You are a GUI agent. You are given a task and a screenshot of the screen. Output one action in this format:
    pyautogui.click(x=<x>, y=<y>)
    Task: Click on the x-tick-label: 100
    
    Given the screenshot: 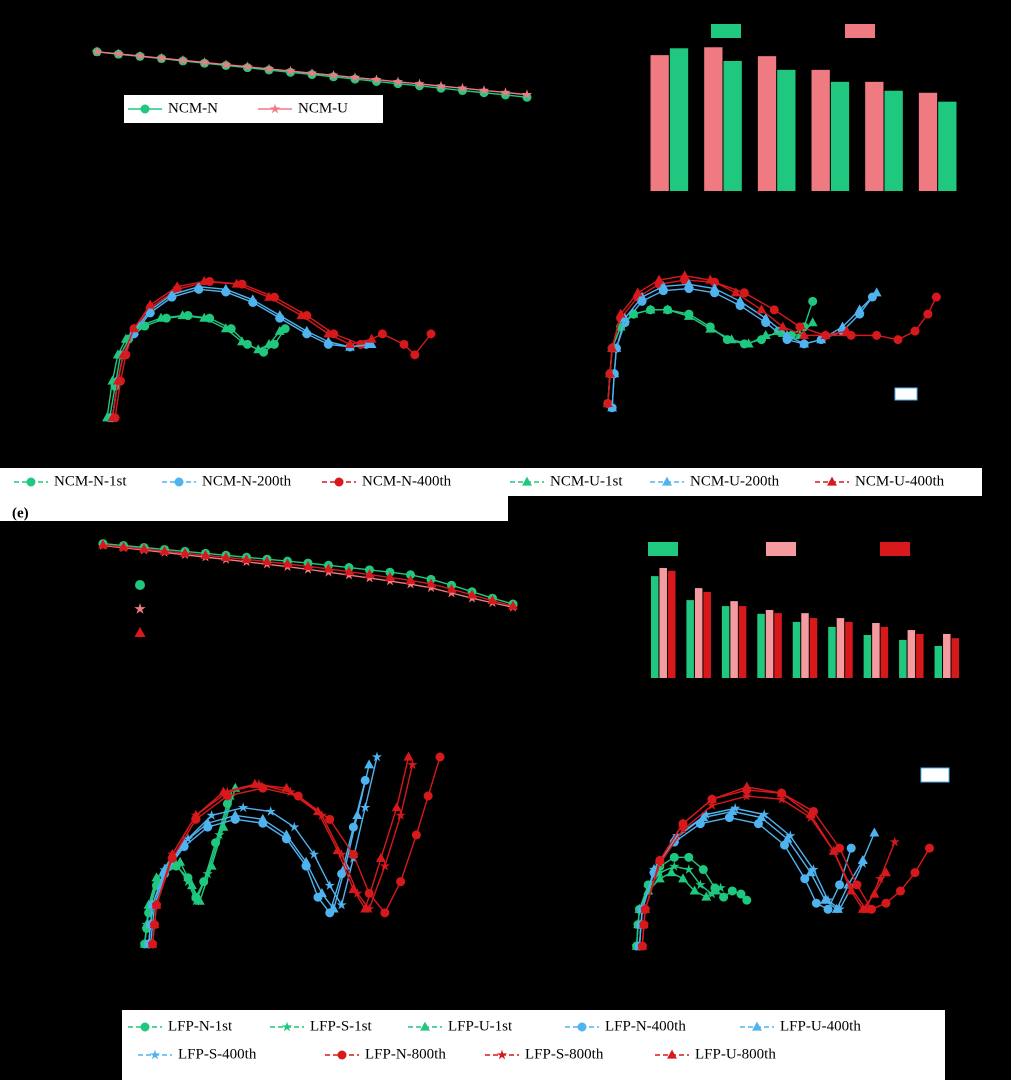 What is the action you would take?
    pyautogui.click(x=699, y=692)
    